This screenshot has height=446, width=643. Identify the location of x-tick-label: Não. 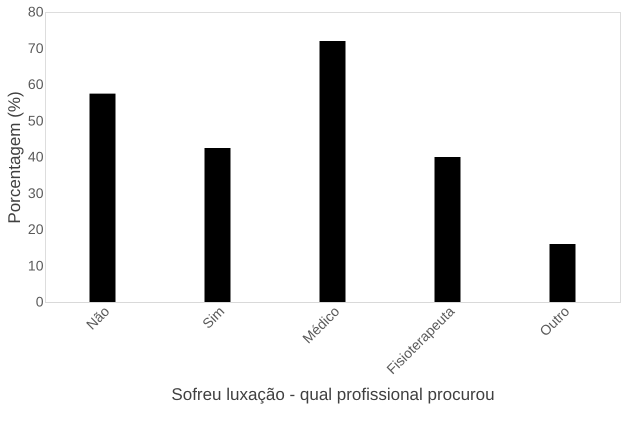
(97, 317).